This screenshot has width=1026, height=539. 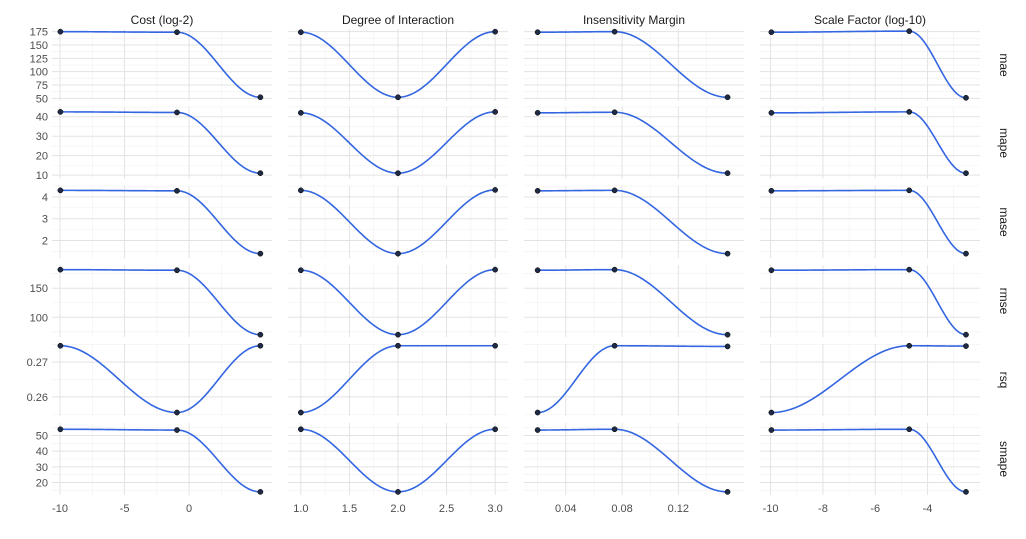 What do you see at coordinates (39, 46) in the screenshot?
I see `y-tick-label-mae: 150` at bounding box center [39, 46].